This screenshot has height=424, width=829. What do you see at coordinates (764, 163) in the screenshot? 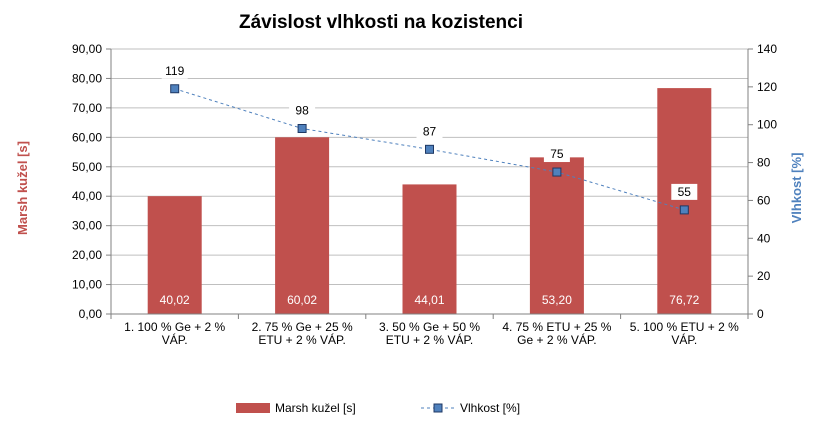
I see `right-axis-tick-label: 80` at bounding box center [764, 163].